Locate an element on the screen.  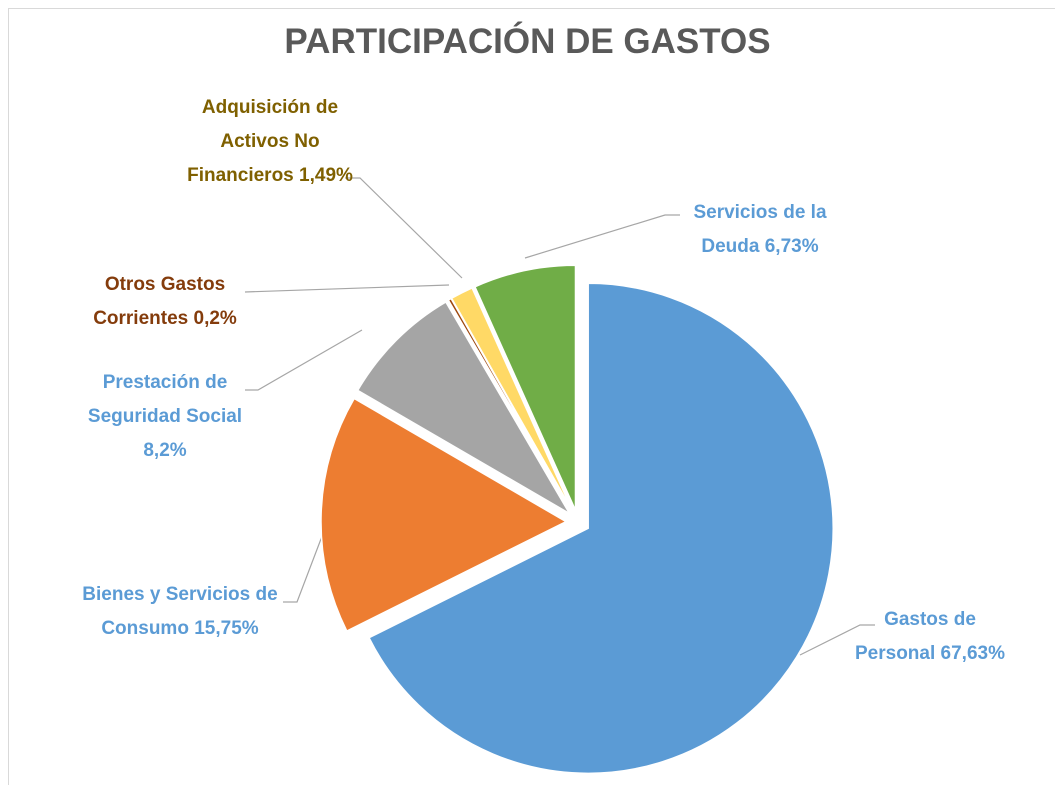
category-label: Adquisición de Activos No Financieros is located at coordinates (263, 141).